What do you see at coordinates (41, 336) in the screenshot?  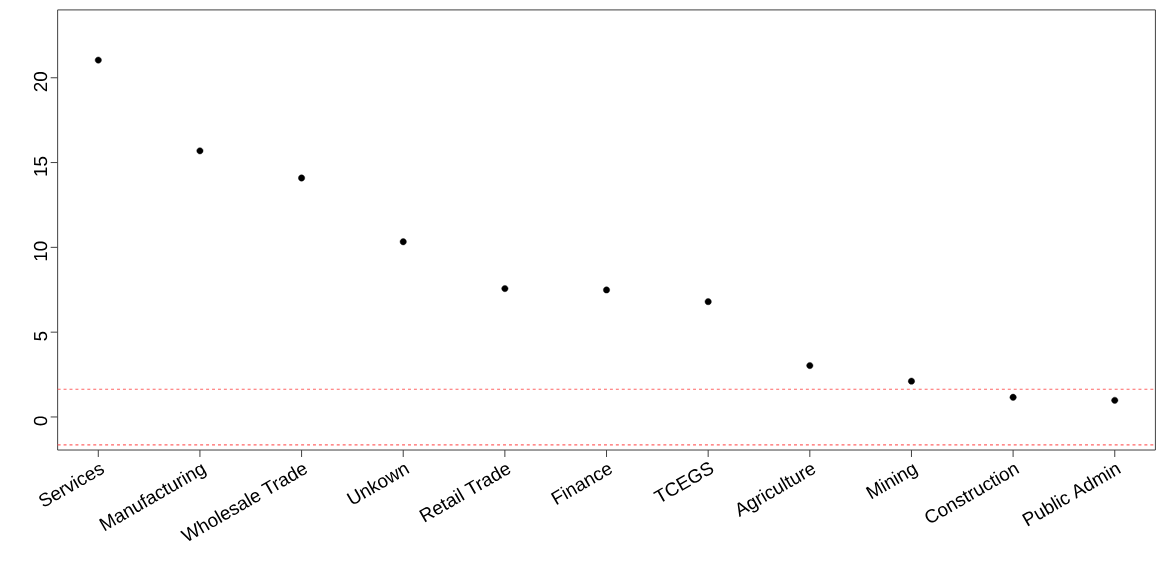 I see `y-tick-label: 5` at bounding box center [41, 336].